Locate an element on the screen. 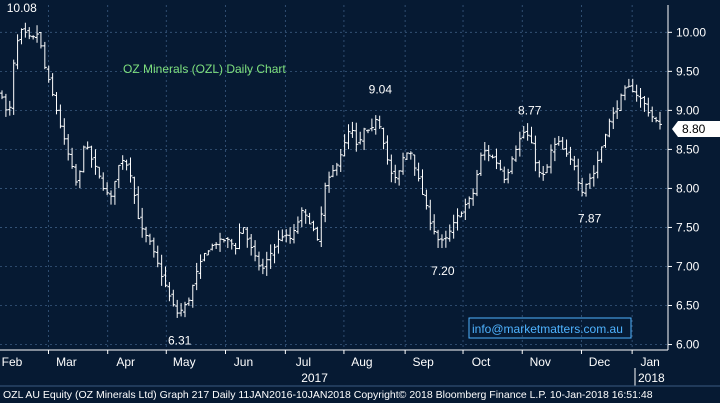 Image resolution: width=720 pixels, height=403 pixels. y-tick-label: 8.50 is located at coordinates (688, 149).